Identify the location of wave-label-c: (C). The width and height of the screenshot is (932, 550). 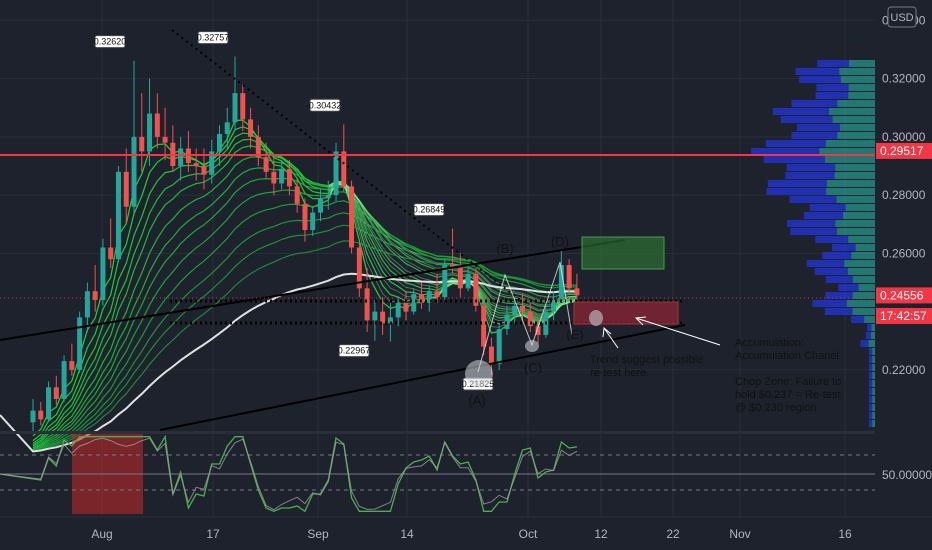
(533, 367).